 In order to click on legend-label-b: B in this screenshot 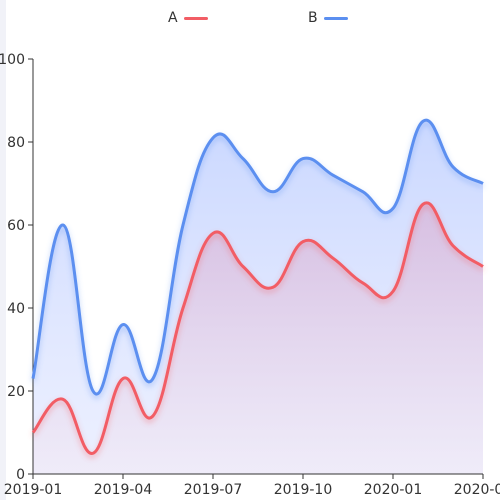, I will do `click(313, 18)`.